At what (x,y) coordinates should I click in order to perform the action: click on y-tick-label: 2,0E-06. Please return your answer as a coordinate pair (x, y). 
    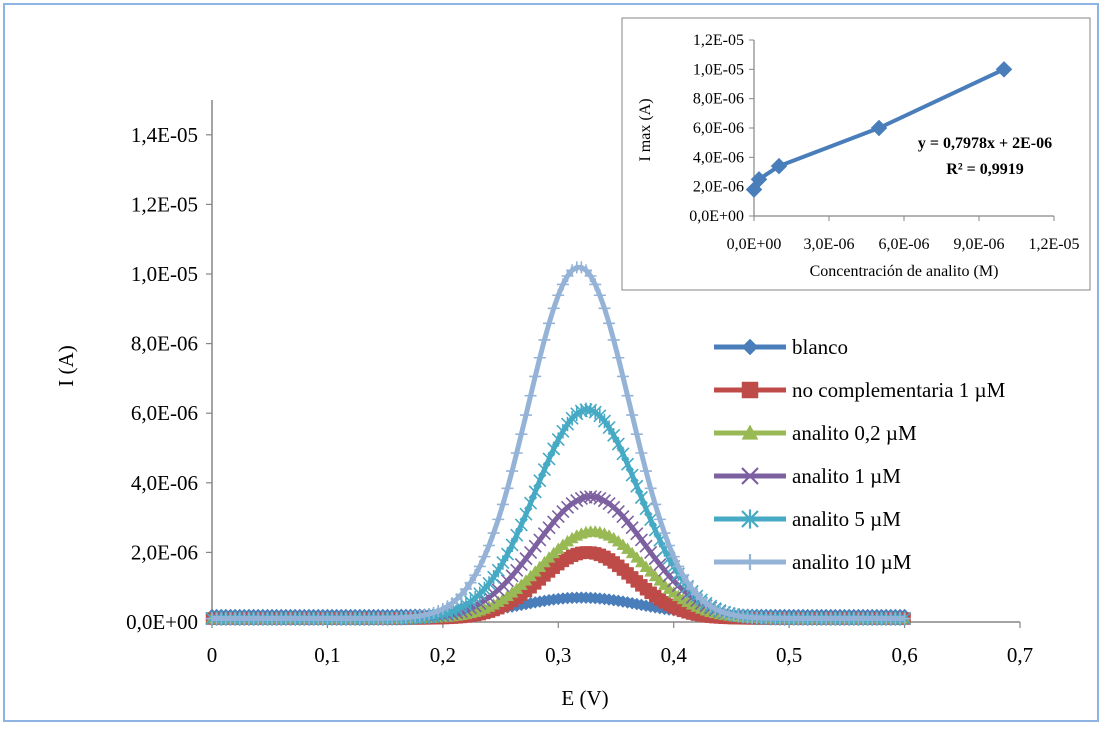
    Looking at the image, I should click on (164, 552).